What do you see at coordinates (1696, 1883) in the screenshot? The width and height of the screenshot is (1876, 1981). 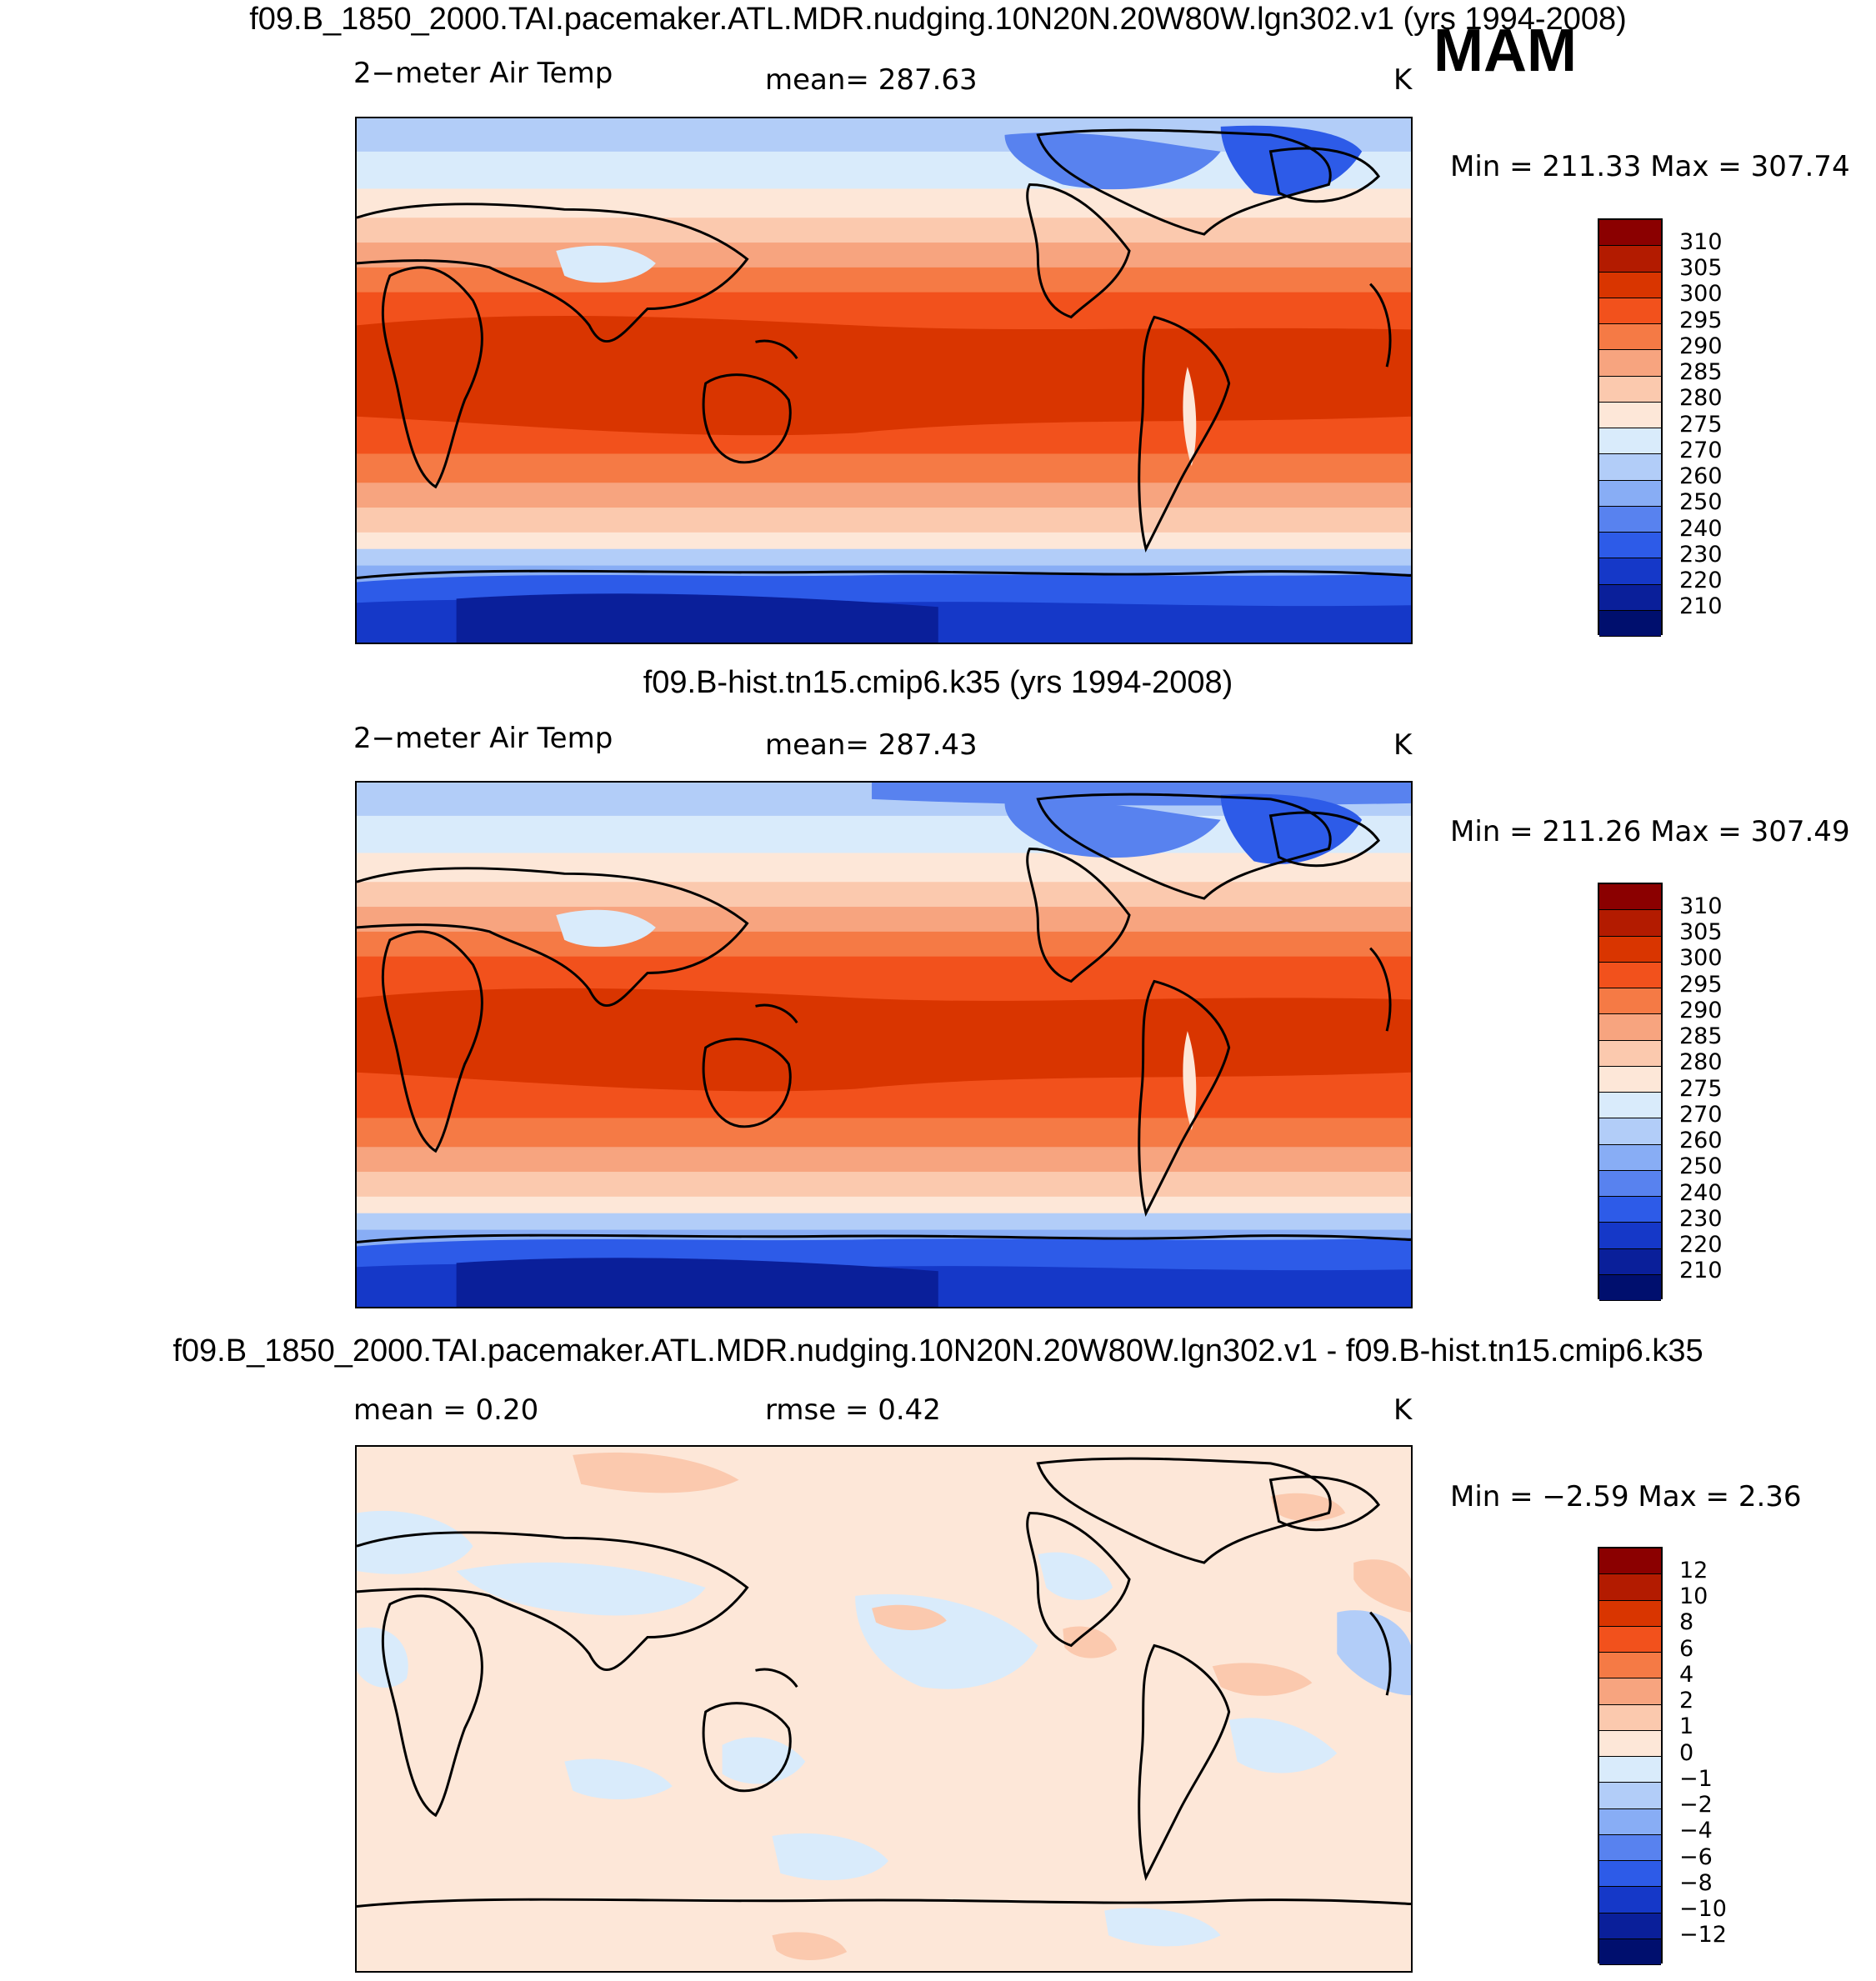 I see `colorbar-tick-label: −8` at bounding box center [1696, 1883].